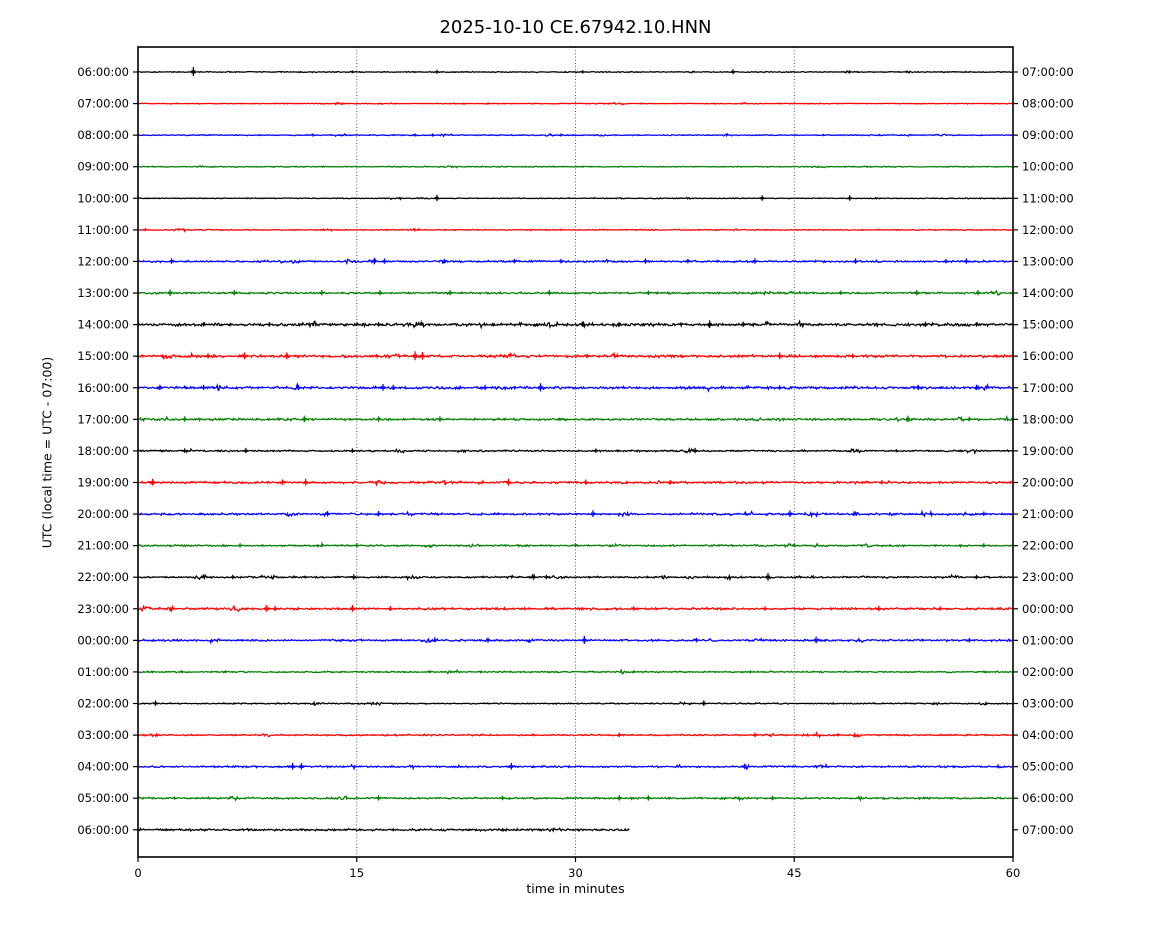 The height and width of the screenshot is (950, 1150). What do you see at coordinates (1048, 704) in the screenshot?
I see `y-tick-label-local: 03:00:00` at bounding box center [1048, 704].